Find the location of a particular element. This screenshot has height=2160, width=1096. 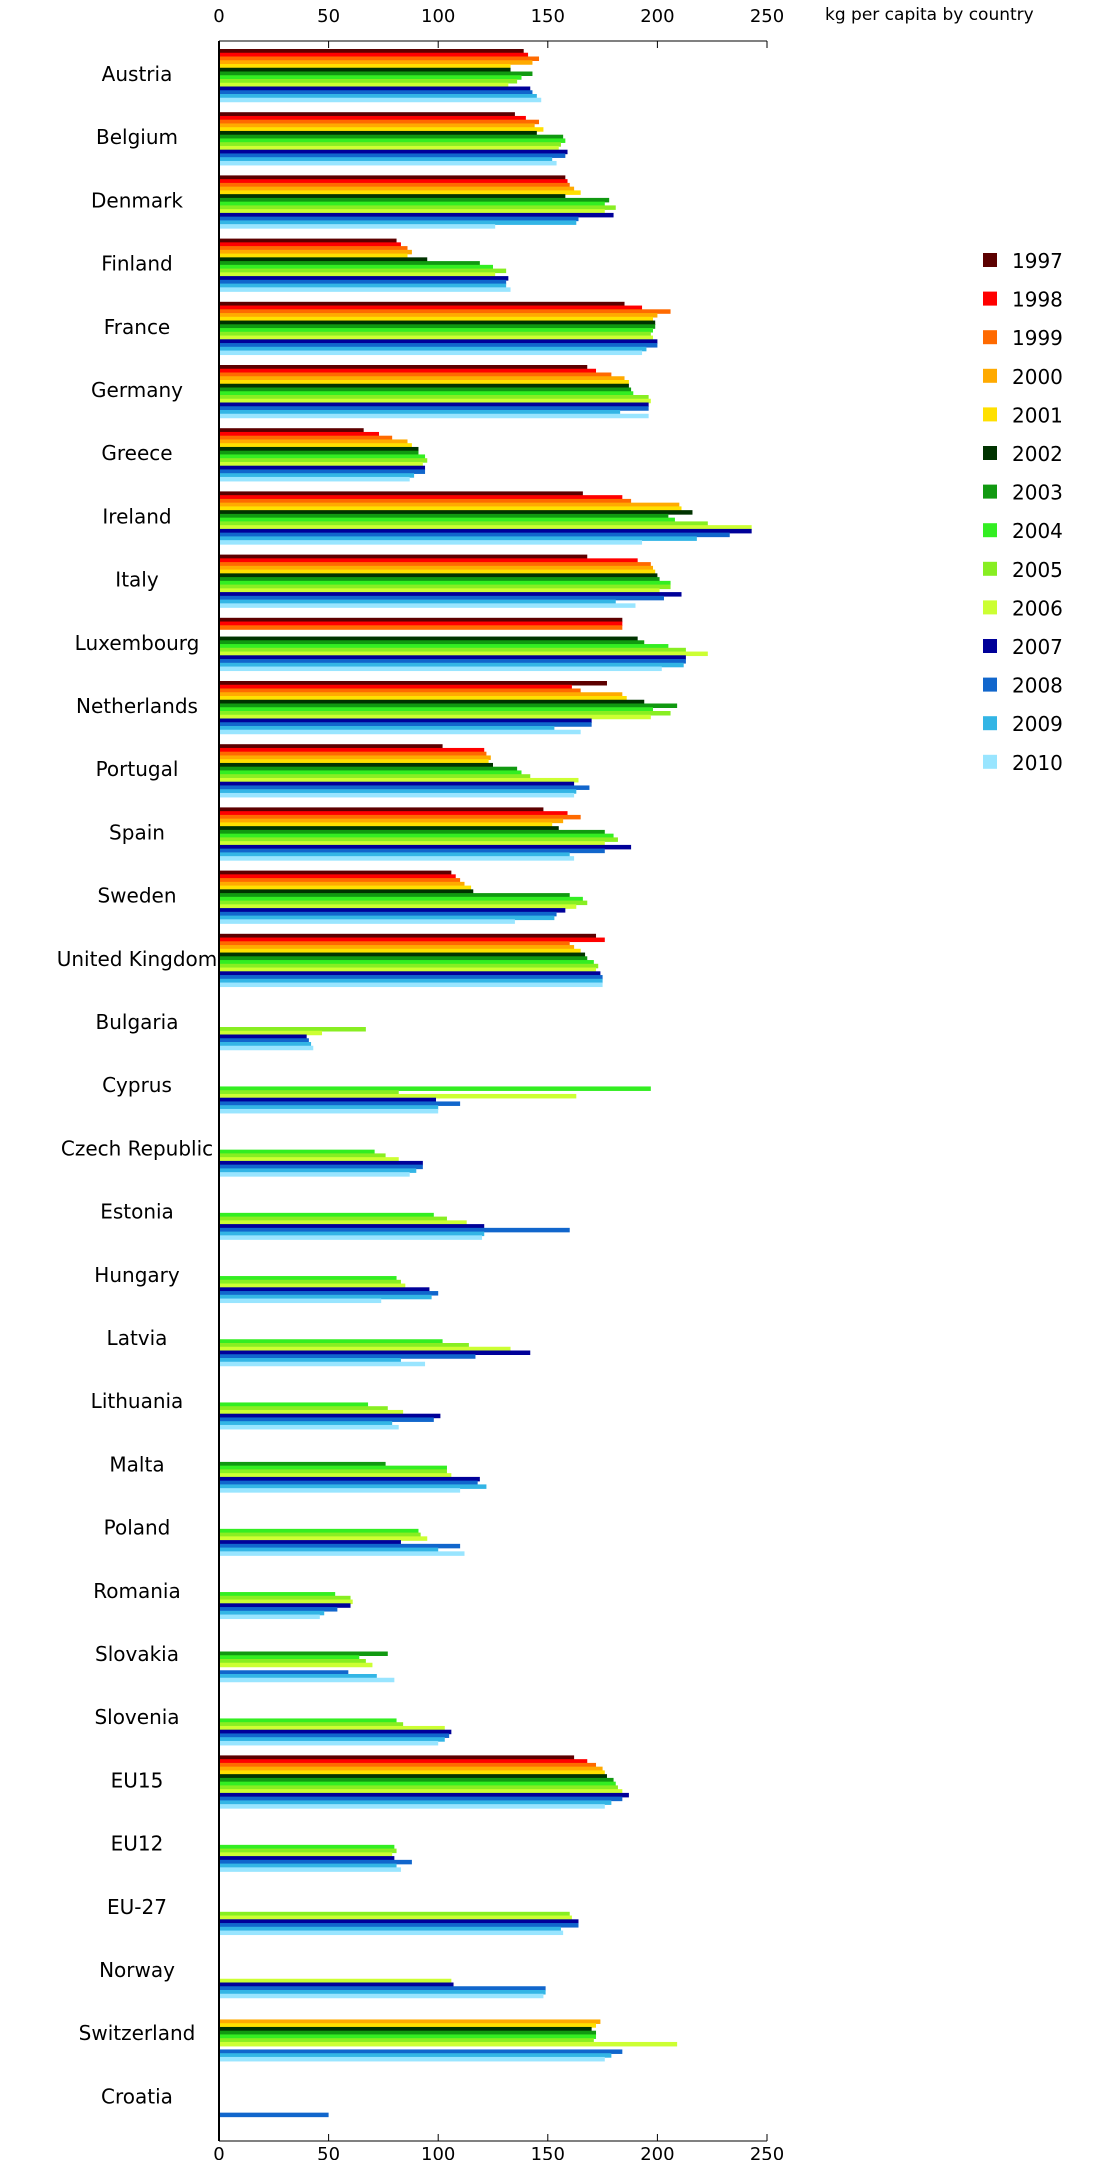

category-label: Romania is located at coordinates (136, 1591).